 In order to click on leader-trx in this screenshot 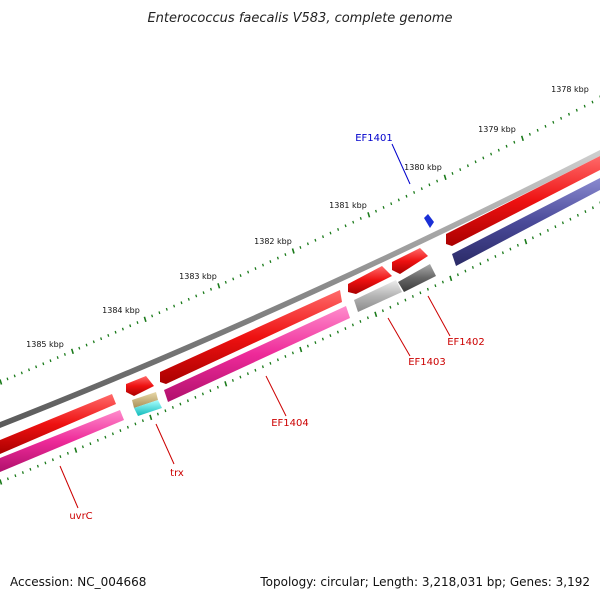, I will do `click(165, 444)`.